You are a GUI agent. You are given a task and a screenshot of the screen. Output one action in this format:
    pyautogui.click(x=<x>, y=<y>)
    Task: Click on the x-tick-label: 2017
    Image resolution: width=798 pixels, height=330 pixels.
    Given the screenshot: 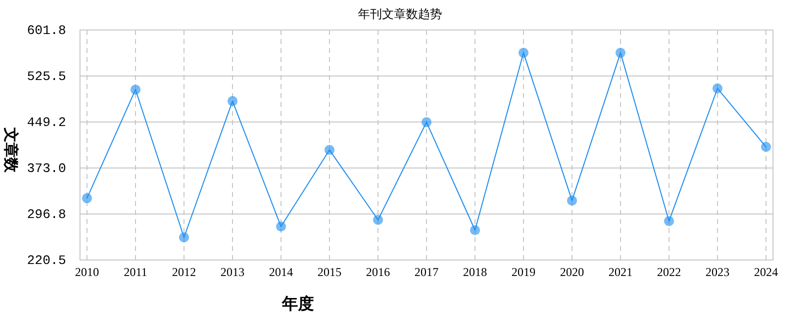 What is the action you would take?
    pyautogui.click(x=426, y=272)
    